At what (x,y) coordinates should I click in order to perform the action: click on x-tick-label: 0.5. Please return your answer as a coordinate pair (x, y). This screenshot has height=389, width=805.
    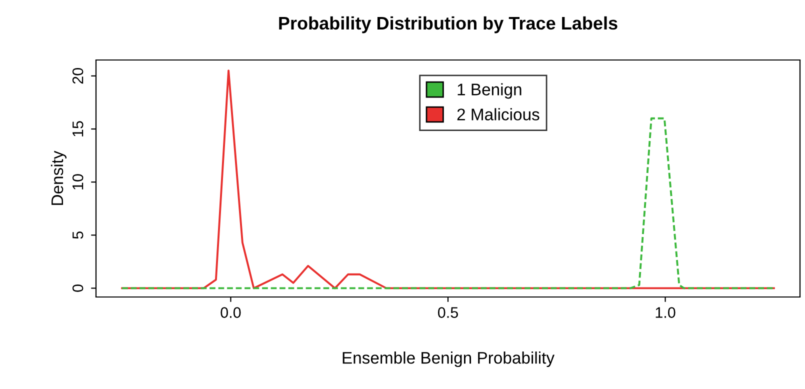
    Looking at the image, I should click on (448, 312).